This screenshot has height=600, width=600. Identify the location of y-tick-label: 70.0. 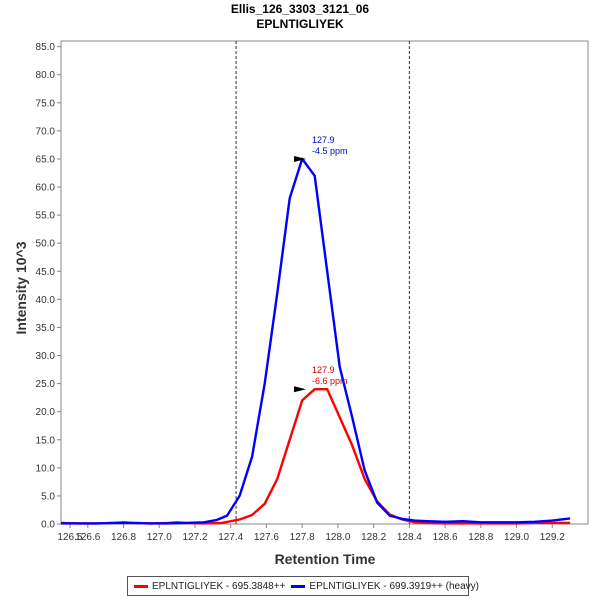
(46, 131).